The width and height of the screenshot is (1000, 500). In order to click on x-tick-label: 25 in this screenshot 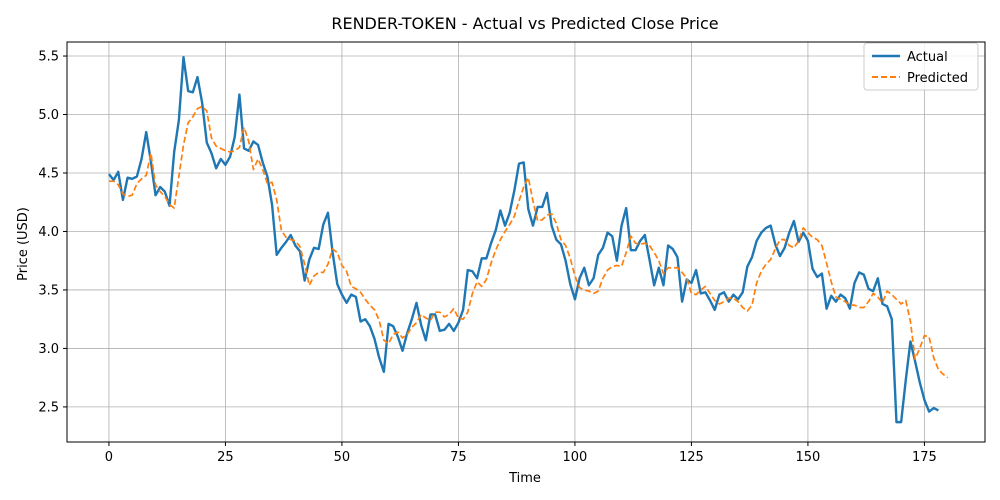, I will do `click(225, 457)`.